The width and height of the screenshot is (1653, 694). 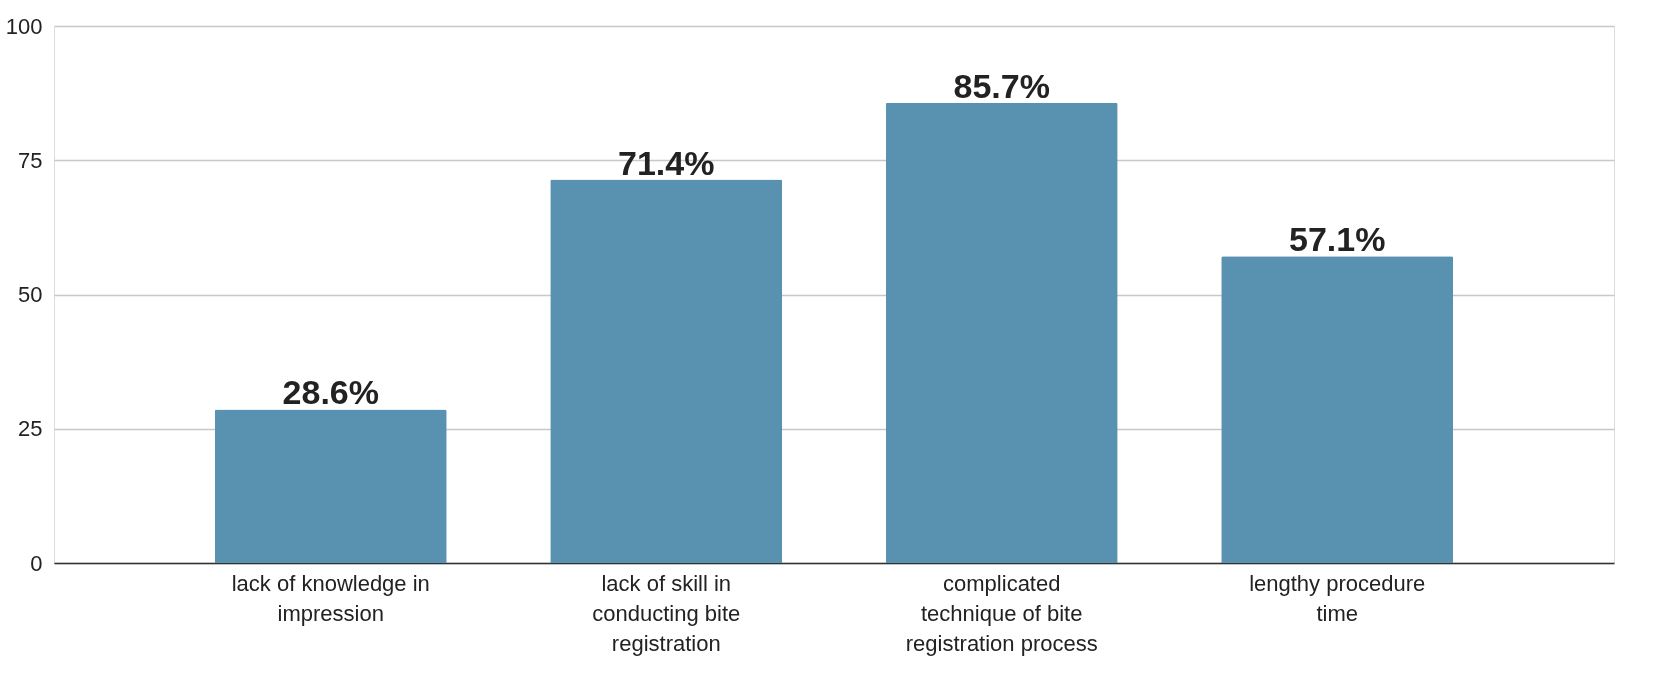 I want to click on y-tick-label: 75, so click(x=30, y=160).